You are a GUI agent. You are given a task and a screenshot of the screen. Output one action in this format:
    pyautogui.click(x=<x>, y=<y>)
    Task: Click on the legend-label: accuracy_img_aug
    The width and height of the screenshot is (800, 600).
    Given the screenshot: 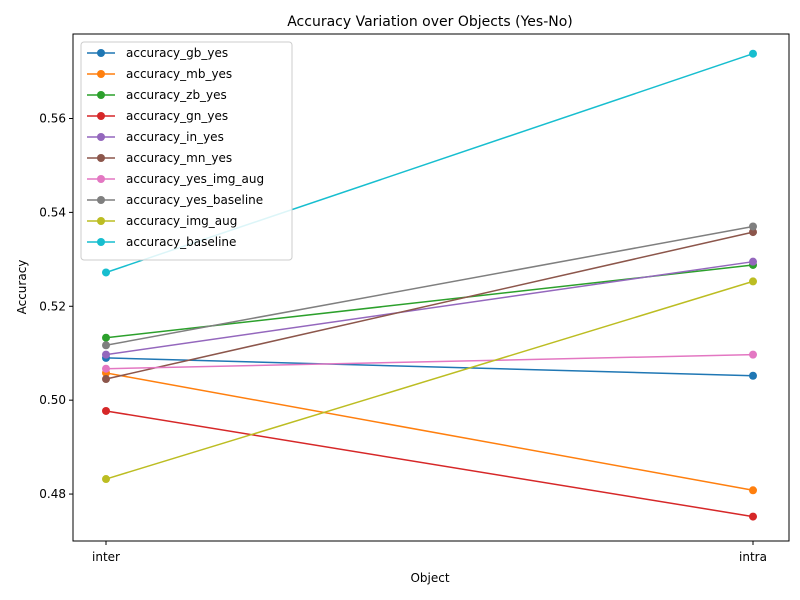 What is the action you would take?
    pyautogui.click(x=181, y=221)
    